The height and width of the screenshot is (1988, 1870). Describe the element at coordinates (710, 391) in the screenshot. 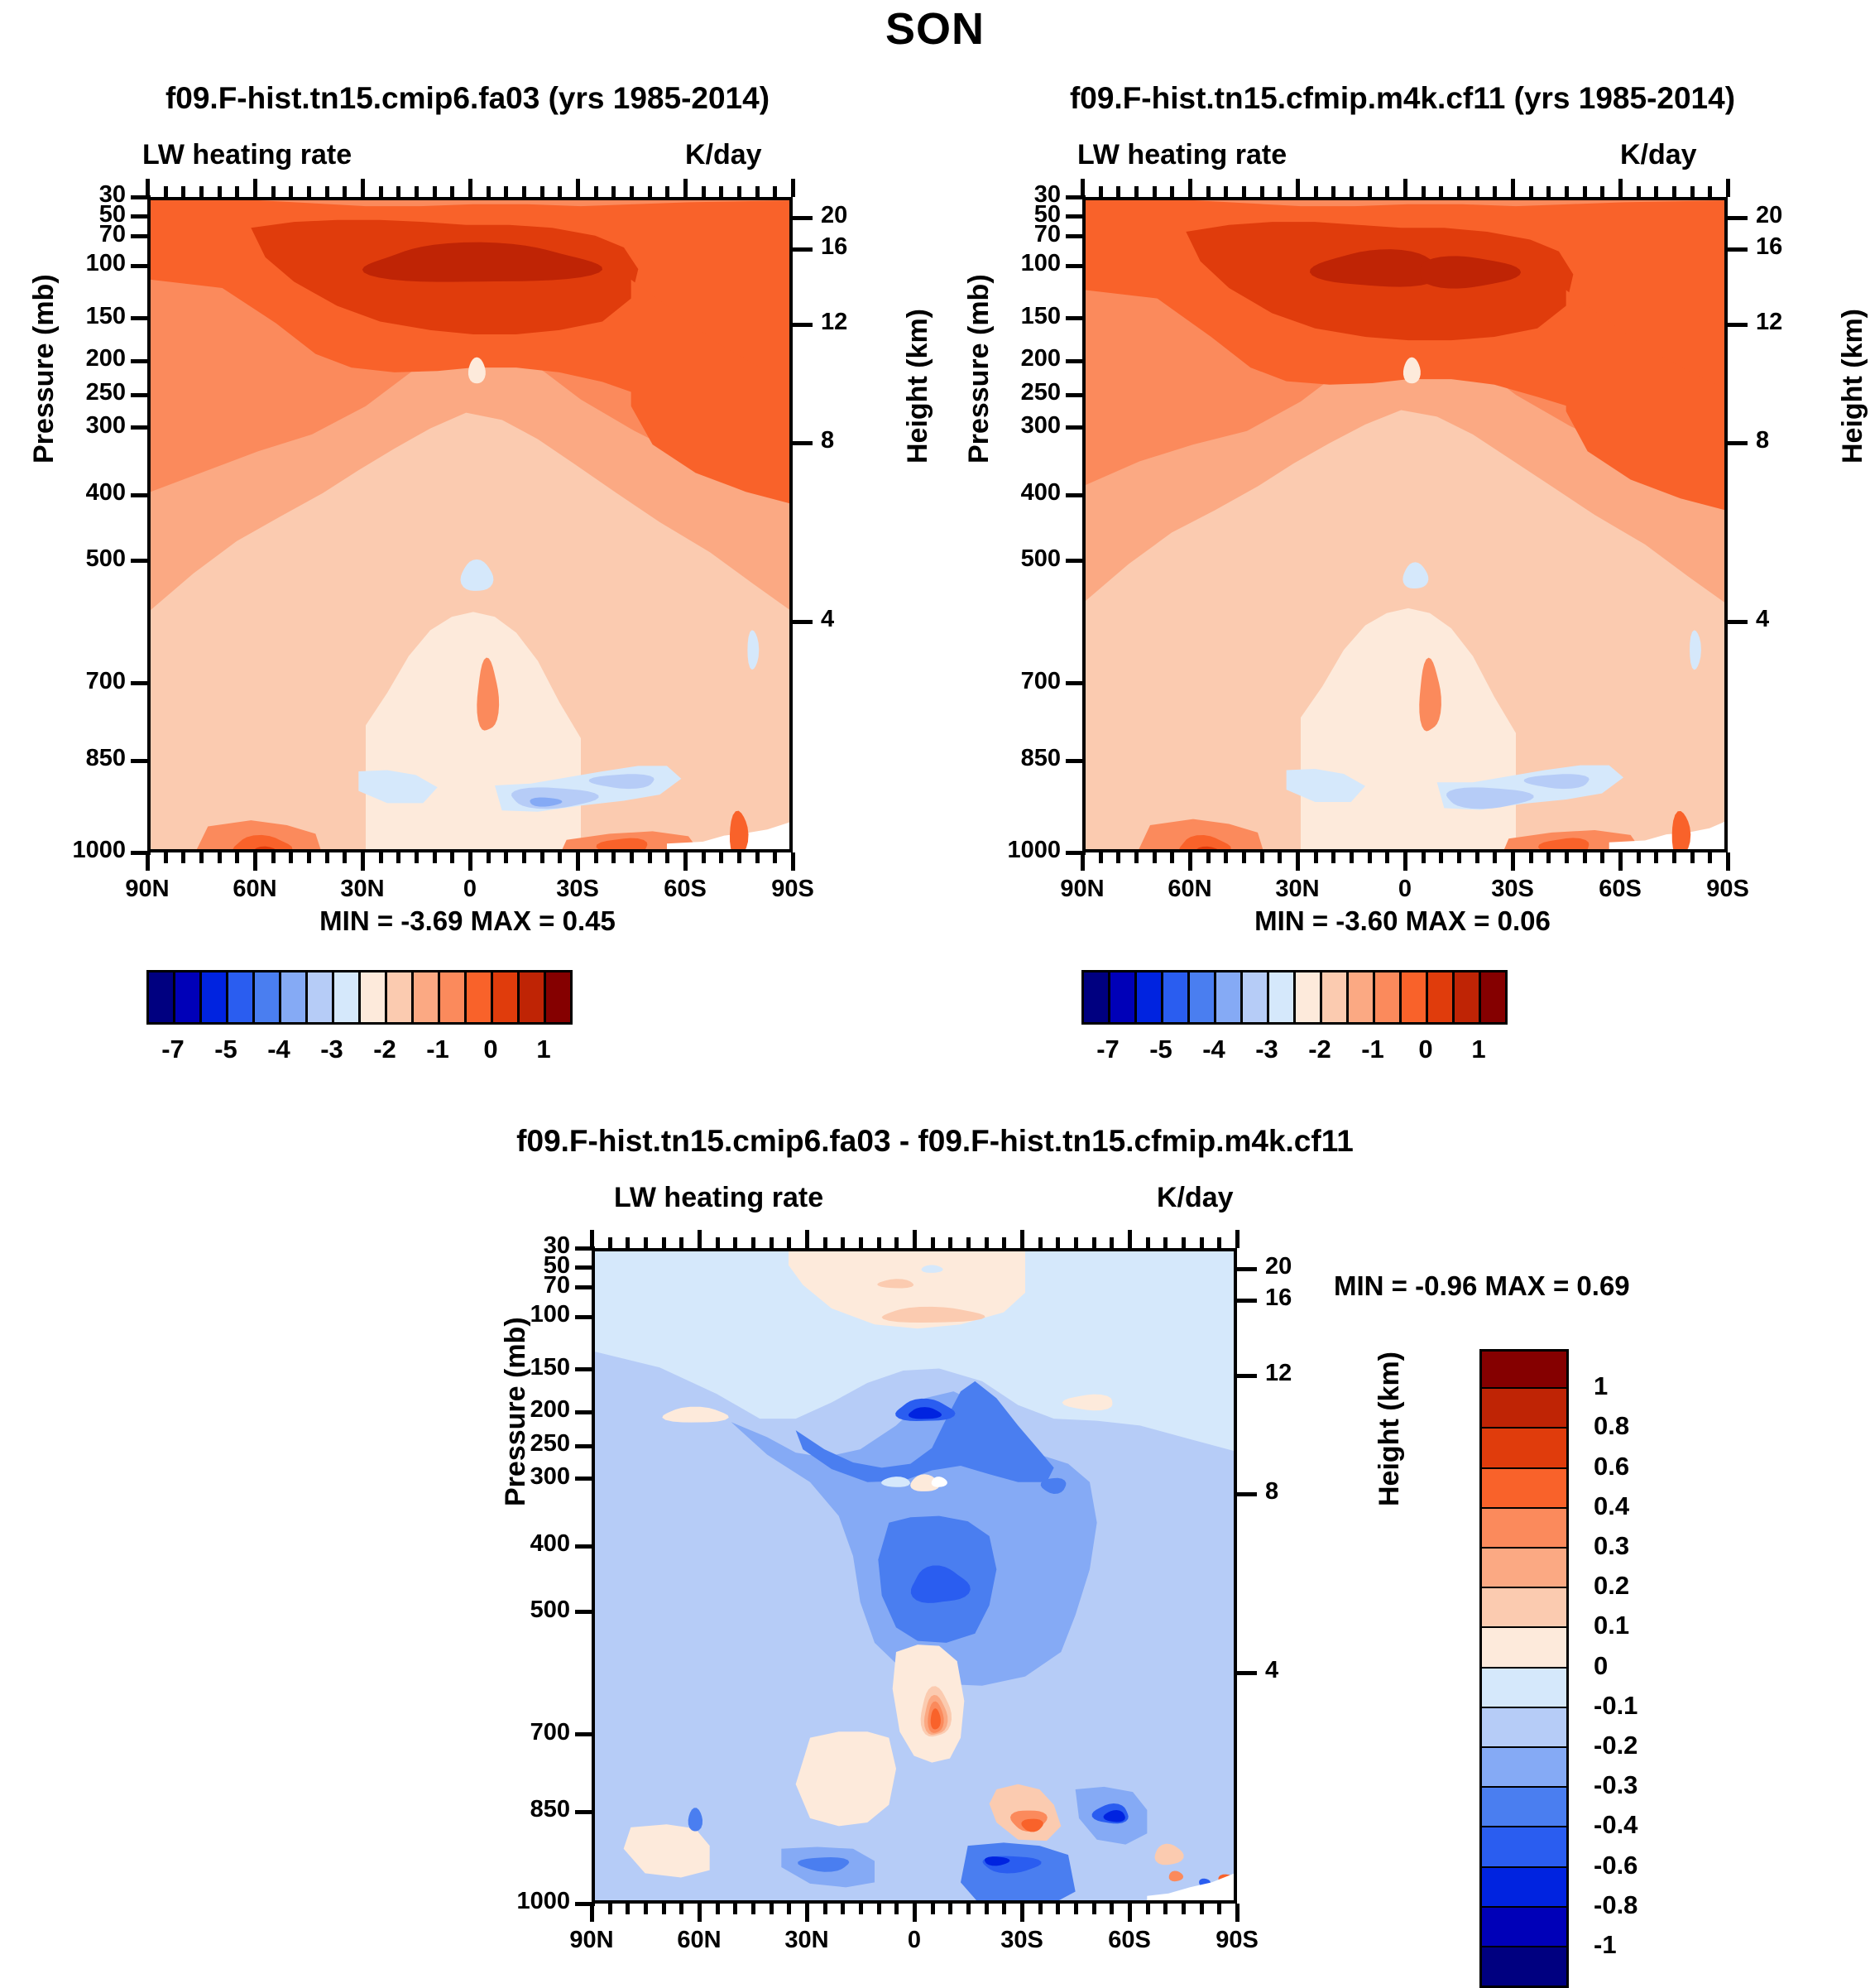

I see `contour-band-south-cooling` at that location.